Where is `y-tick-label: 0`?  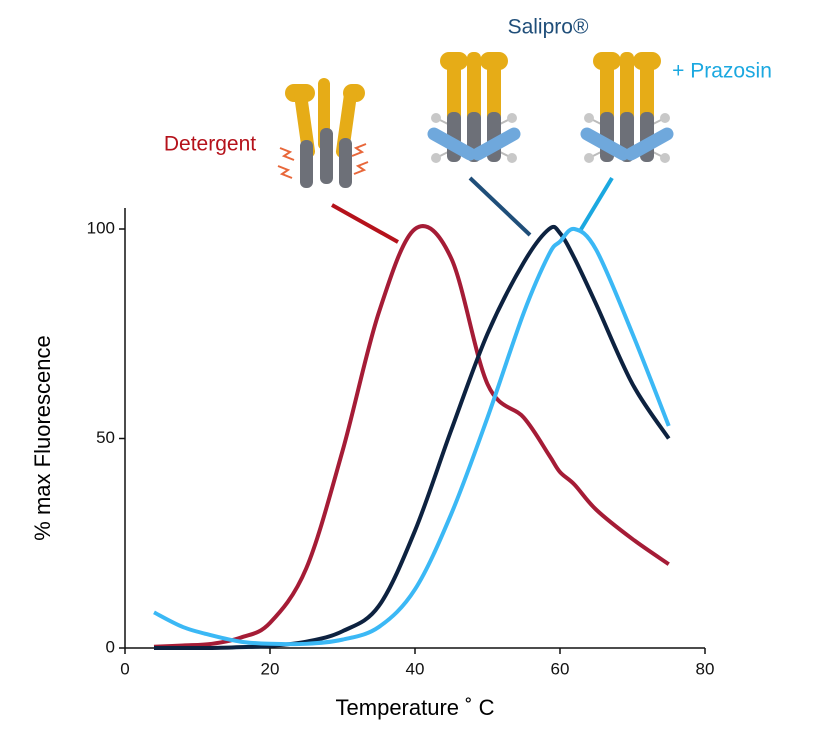
y-tick-label: 0 is located at coordinates (110, 646).